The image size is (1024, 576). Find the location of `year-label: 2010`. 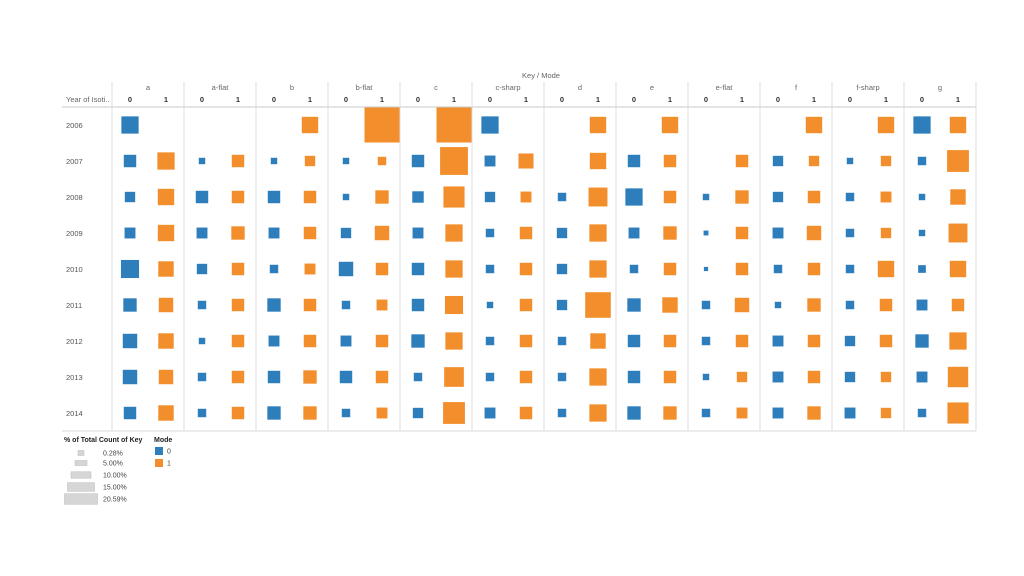

year-label: 2010 is located at coordinates (74, 269).